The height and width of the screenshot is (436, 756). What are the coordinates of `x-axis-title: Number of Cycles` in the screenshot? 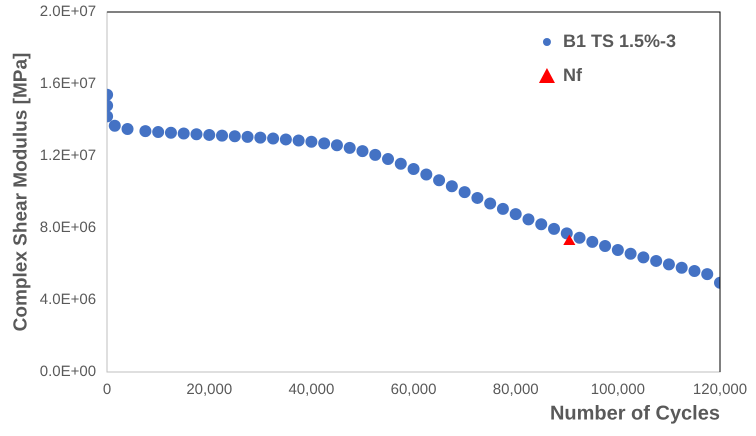 It's located at (635, 413).